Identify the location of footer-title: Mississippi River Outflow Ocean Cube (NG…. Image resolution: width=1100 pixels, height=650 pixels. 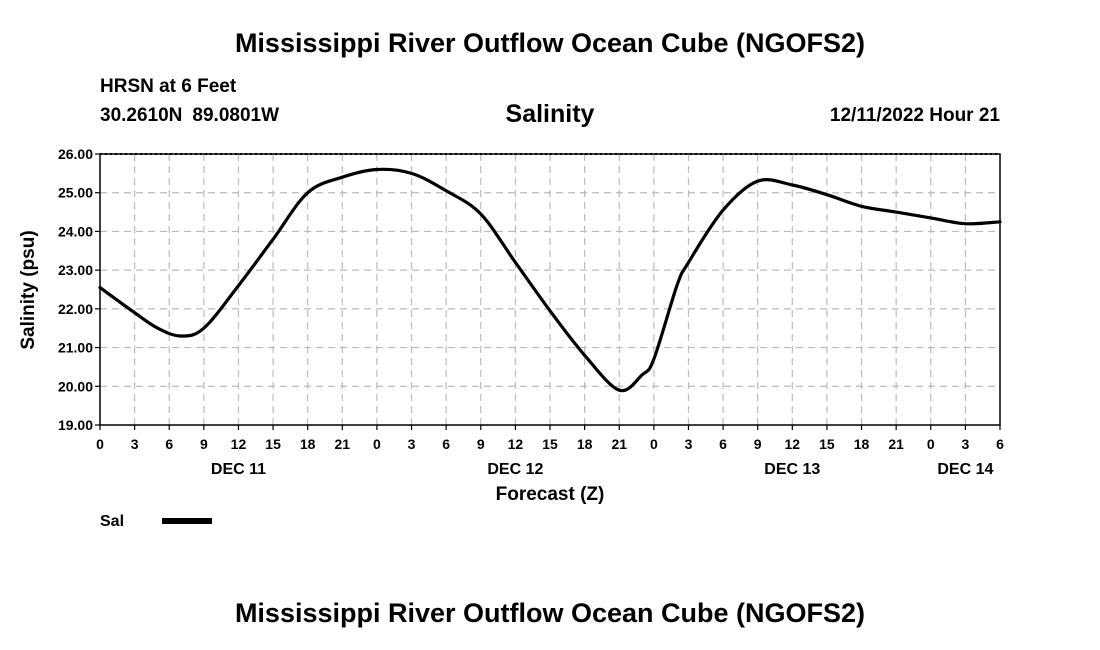
(550, 613).